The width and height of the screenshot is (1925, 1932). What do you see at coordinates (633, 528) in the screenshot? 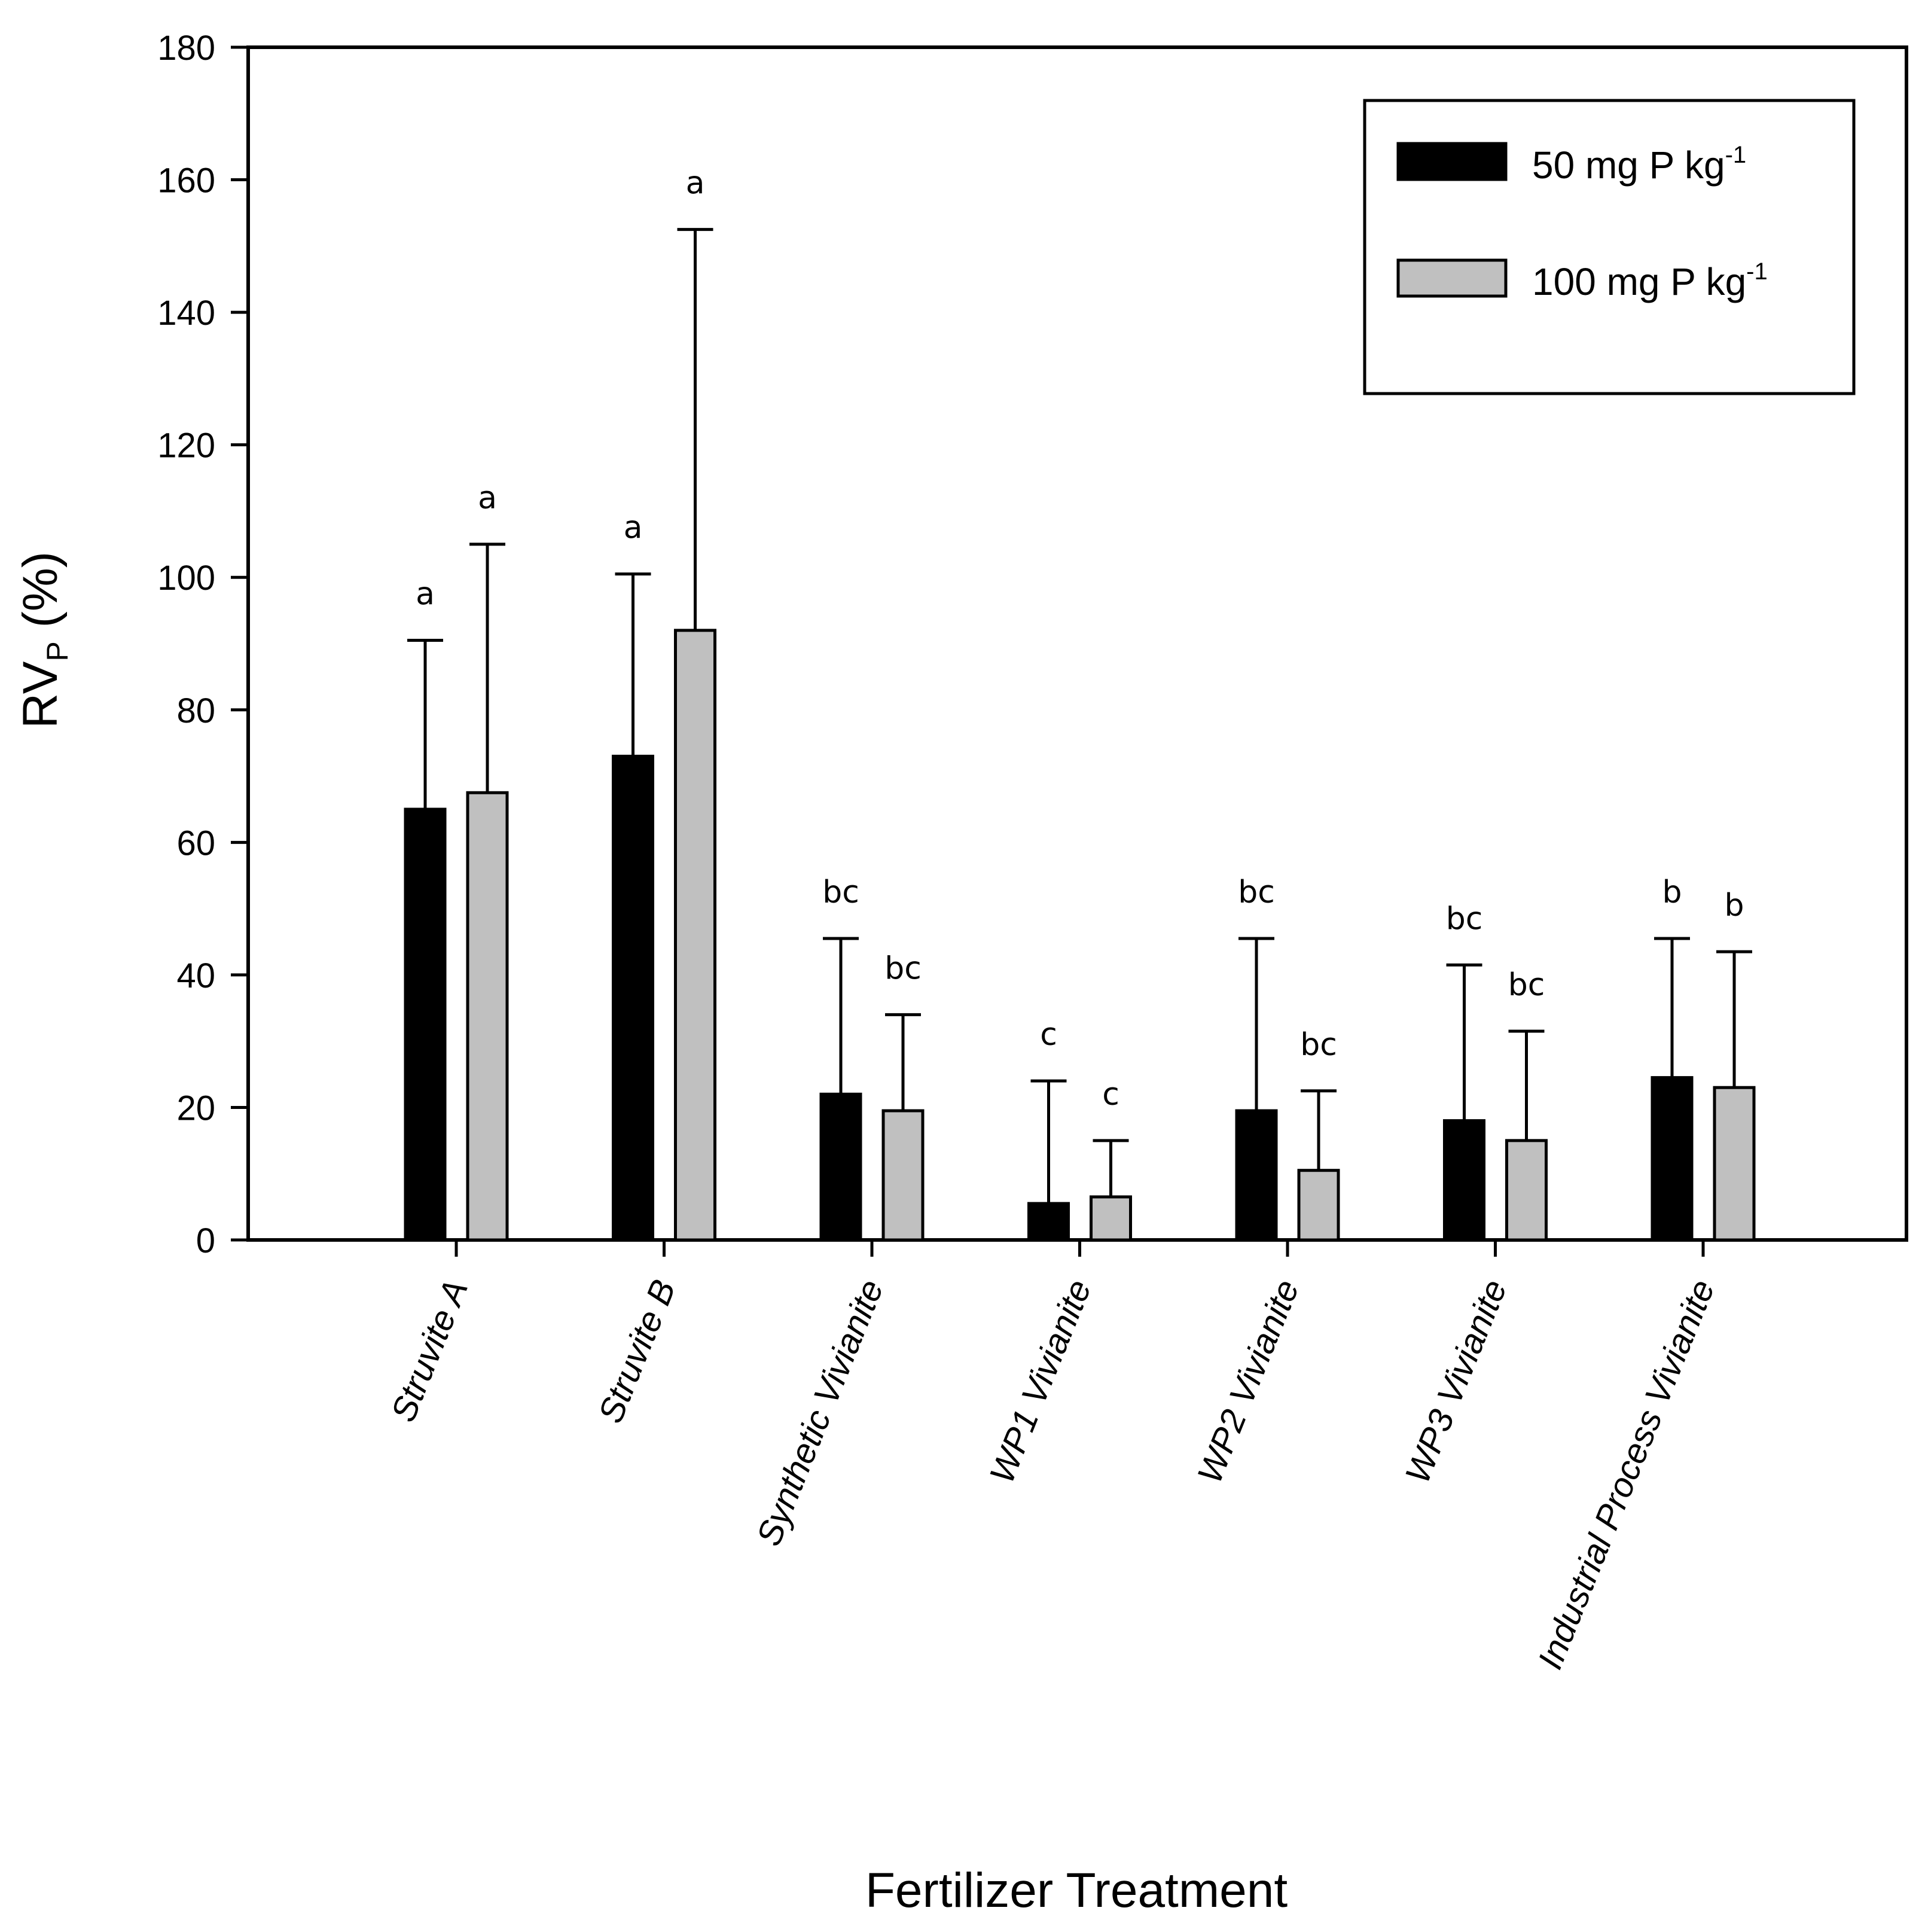
I see `sig-letter-s0-1: a` at bounding box center [633, 528].